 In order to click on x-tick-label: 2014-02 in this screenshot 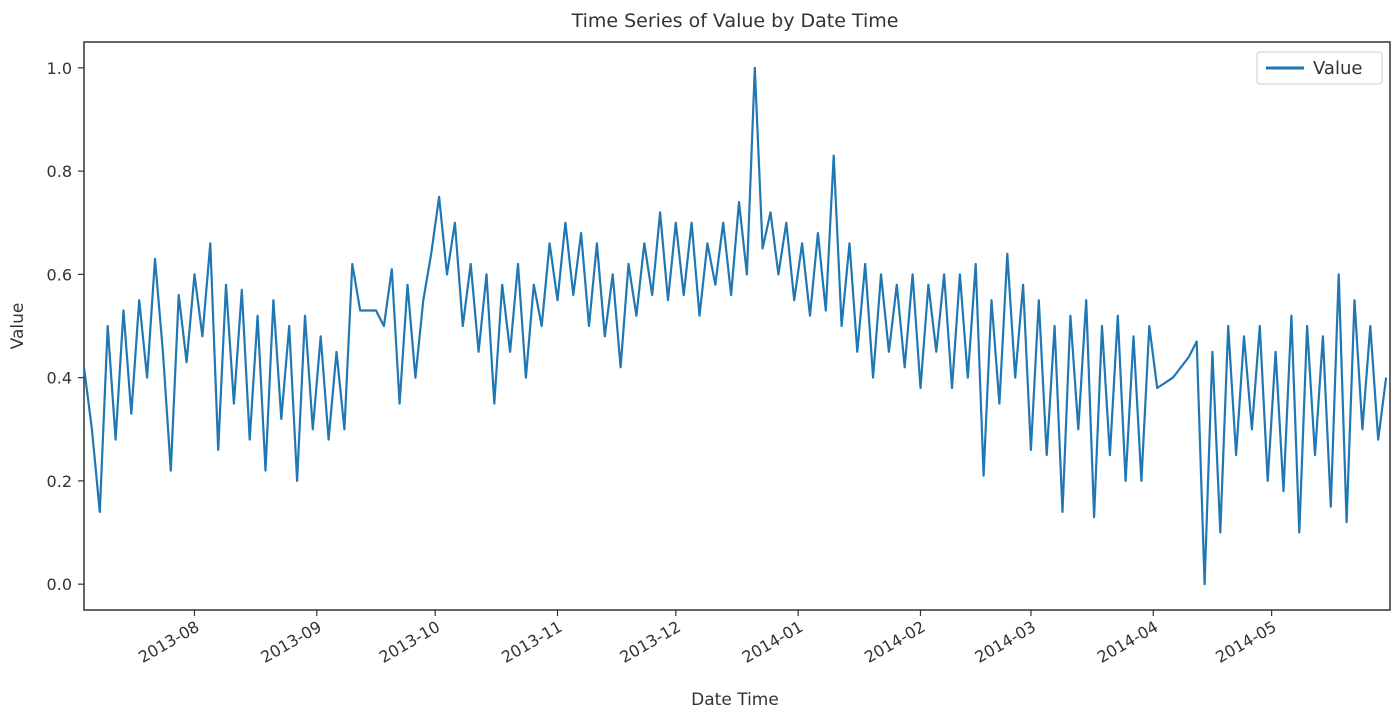, I will do `click(894, 642)`.